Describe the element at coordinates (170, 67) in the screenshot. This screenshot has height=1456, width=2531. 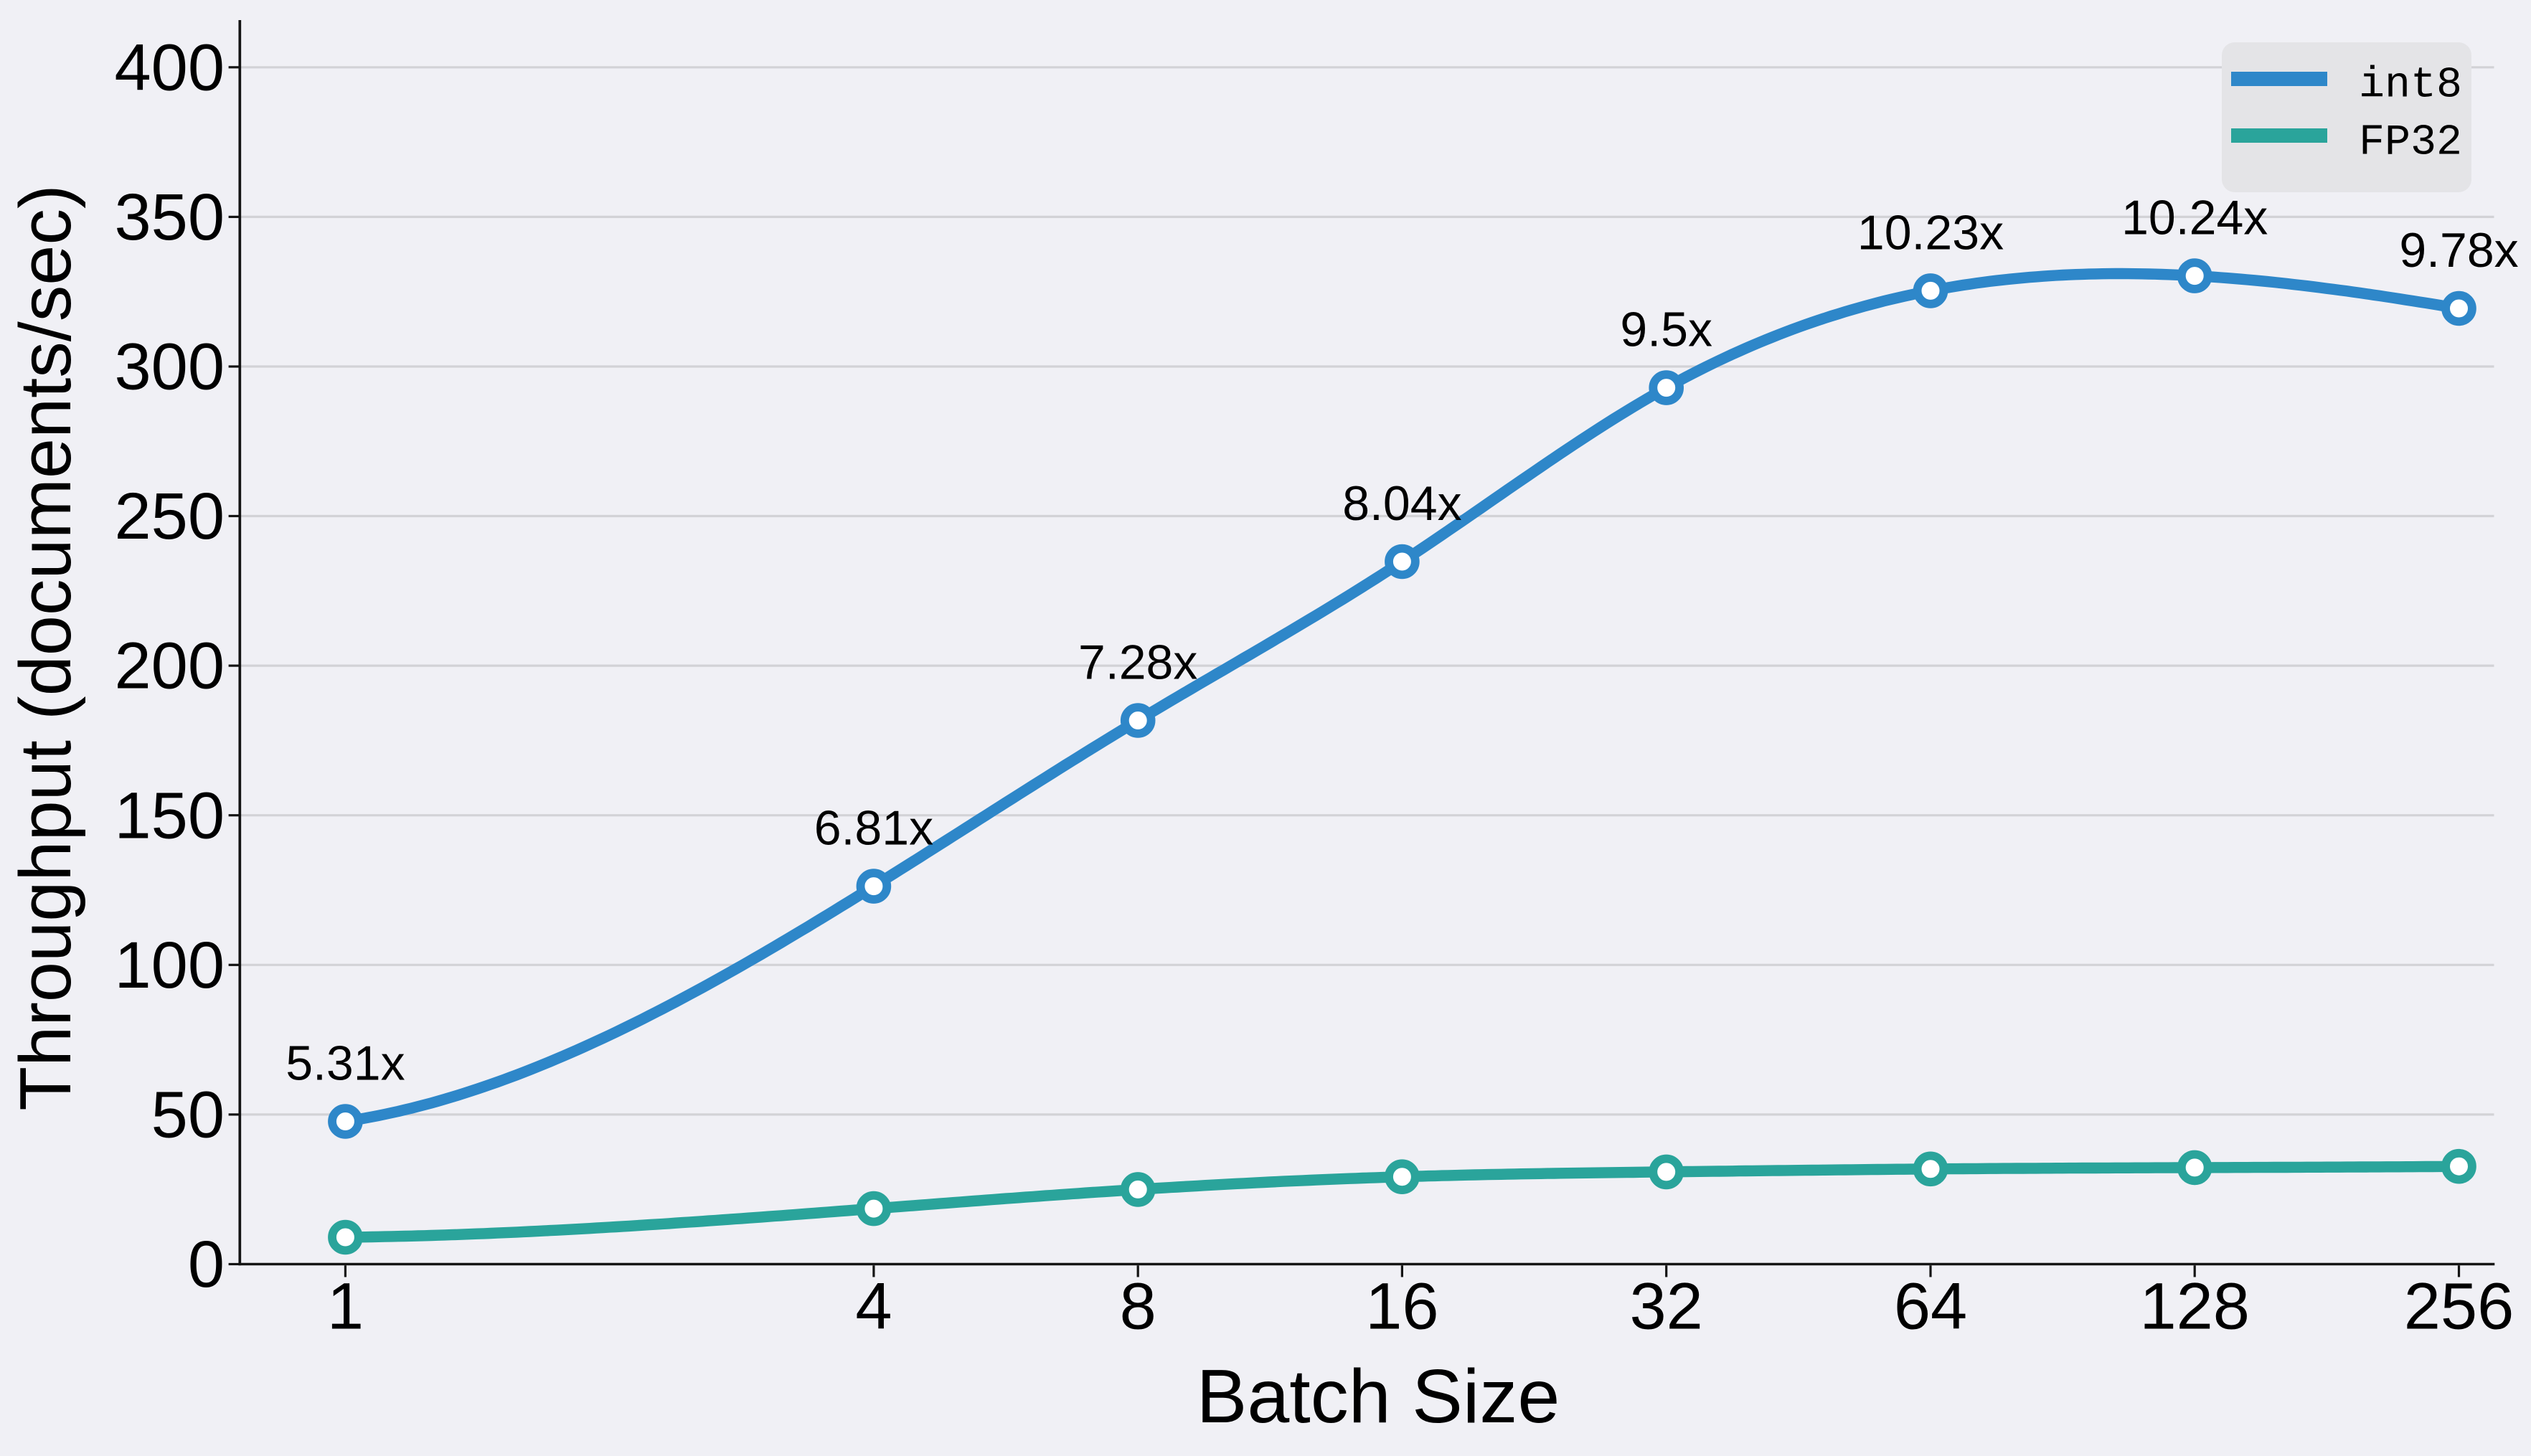
I see `svg-text: 400` at that location.